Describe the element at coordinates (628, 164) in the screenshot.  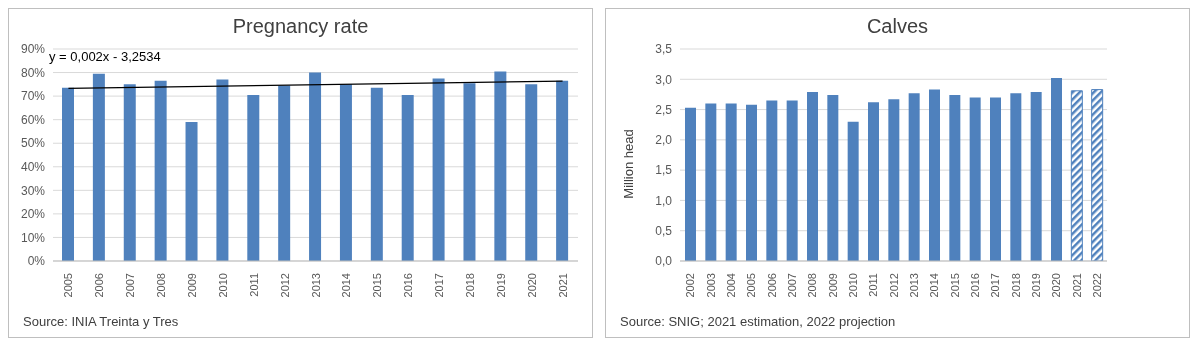
I see `y-axis-title: Million head` at that location.